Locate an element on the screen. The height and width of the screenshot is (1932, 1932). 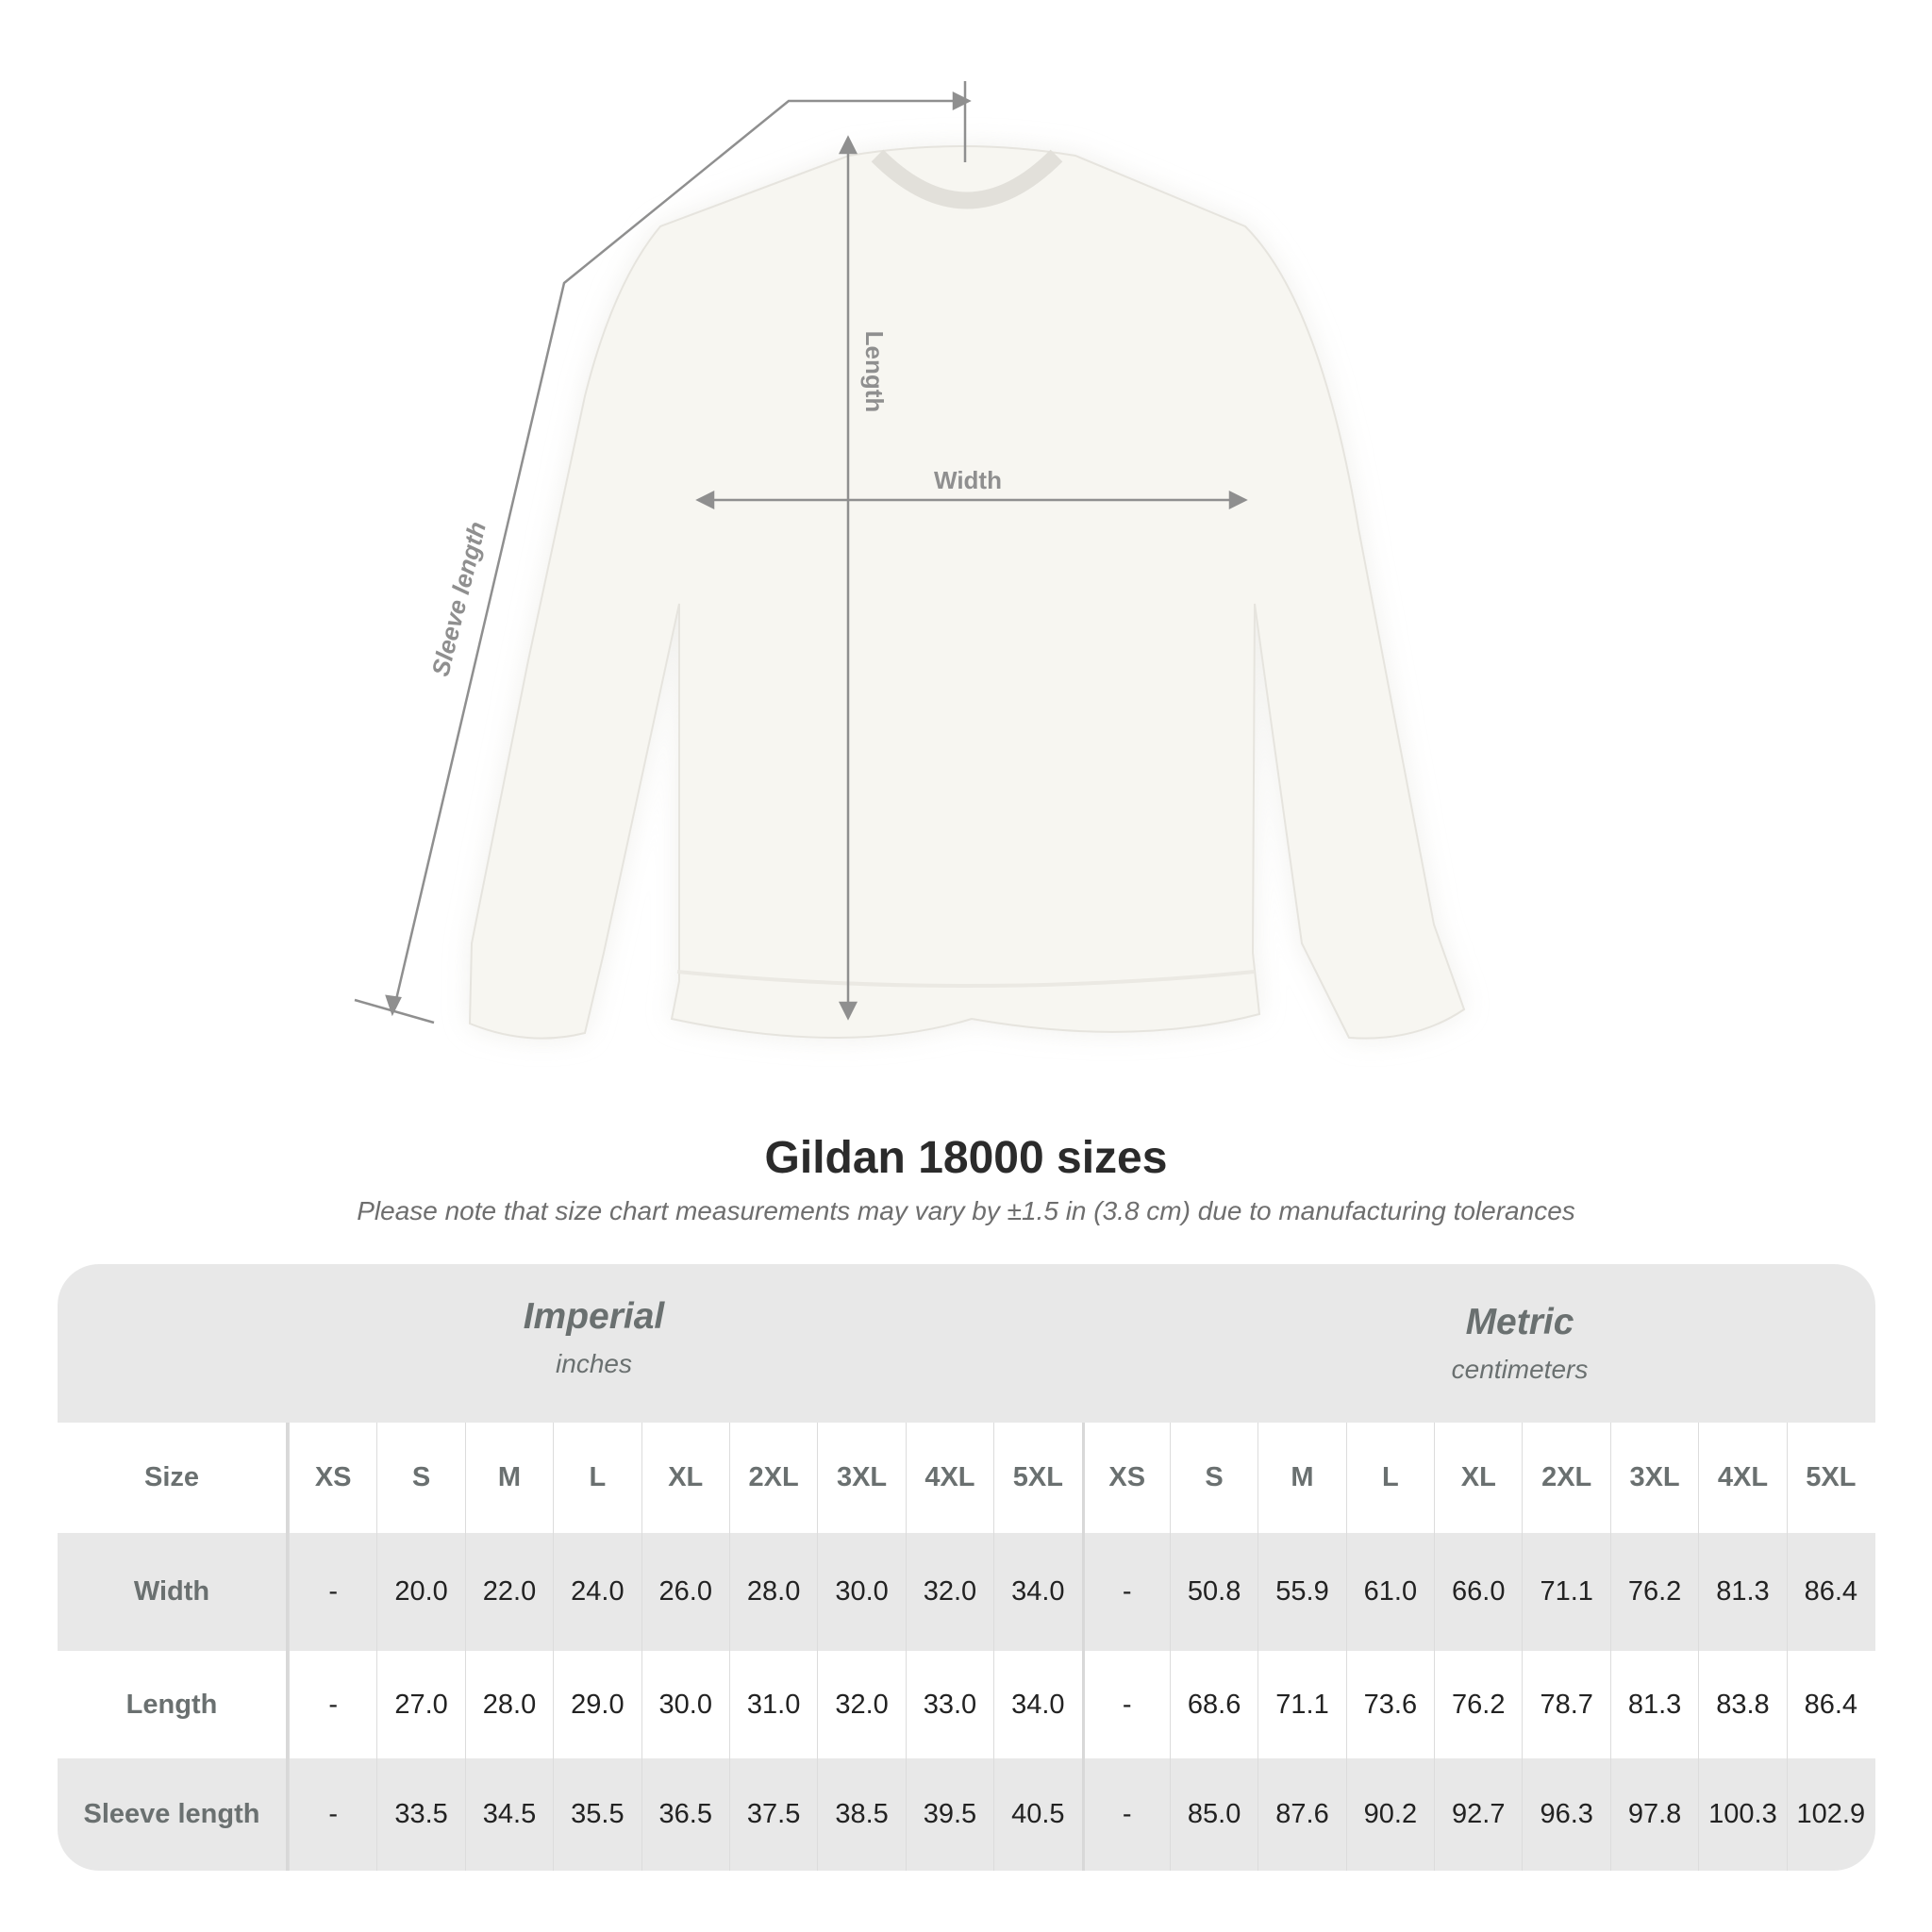
imperial-value-cell: 40.5 is located at coordinates (1037, 1814).